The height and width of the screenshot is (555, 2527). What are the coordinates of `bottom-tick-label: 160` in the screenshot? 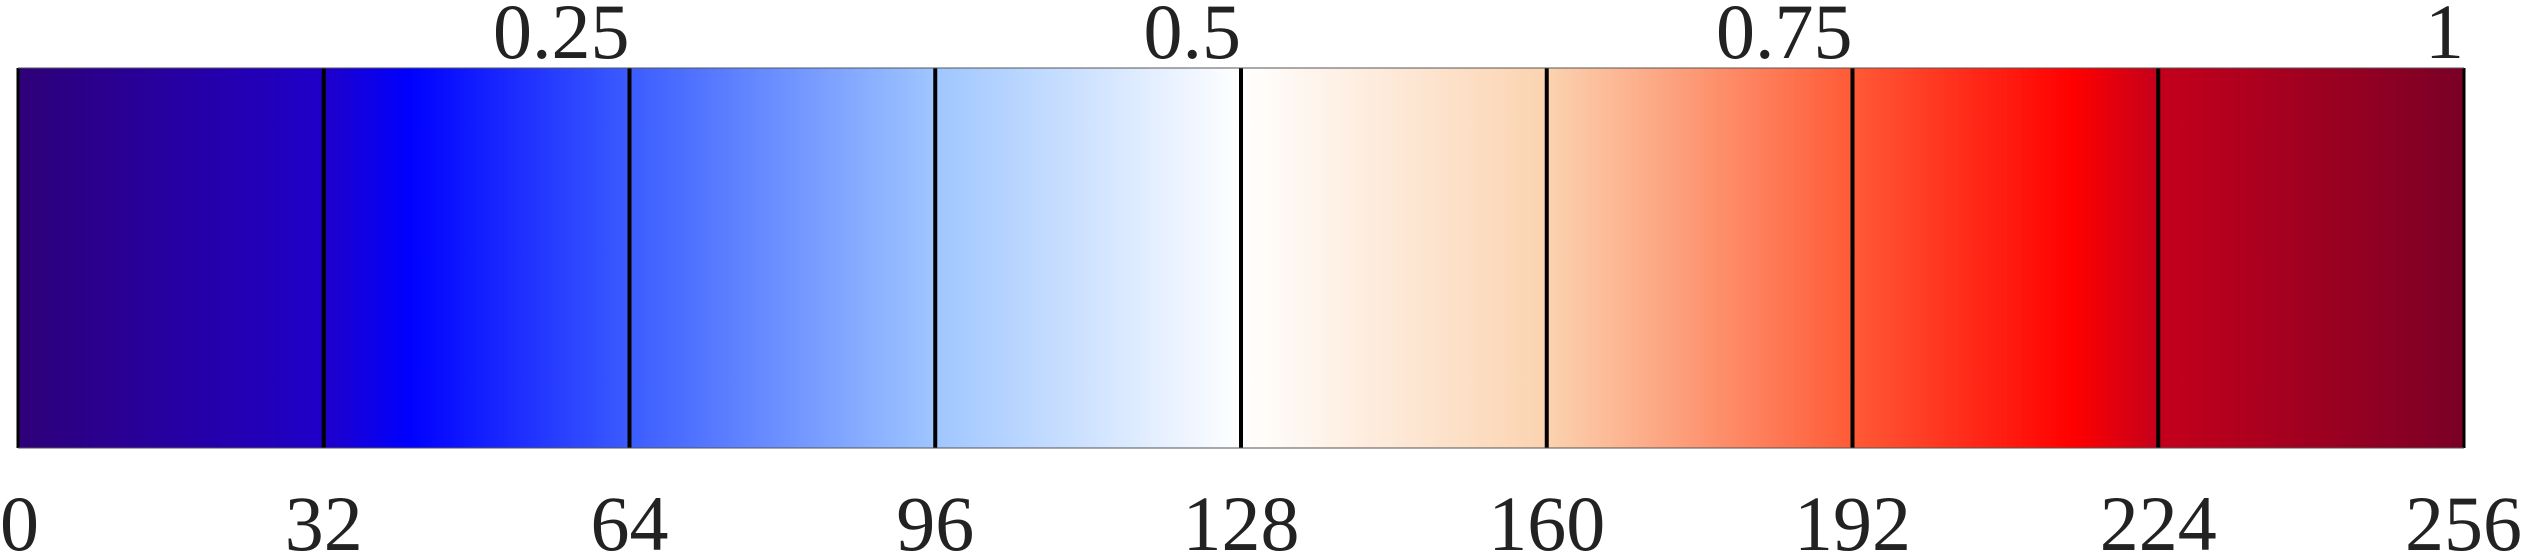 It's located at (1546, 517).